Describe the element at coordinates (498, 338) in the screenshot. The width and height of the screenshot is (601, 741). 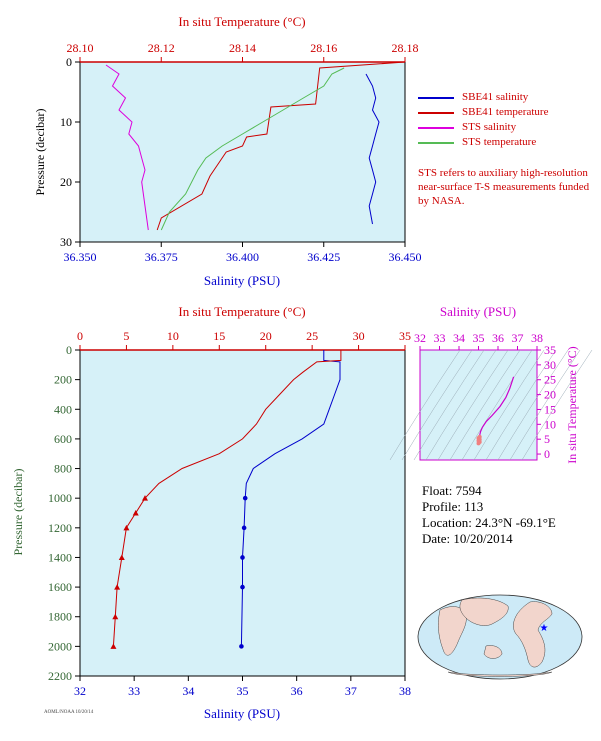
I see `ts-x-tick-label: 36` at that location.